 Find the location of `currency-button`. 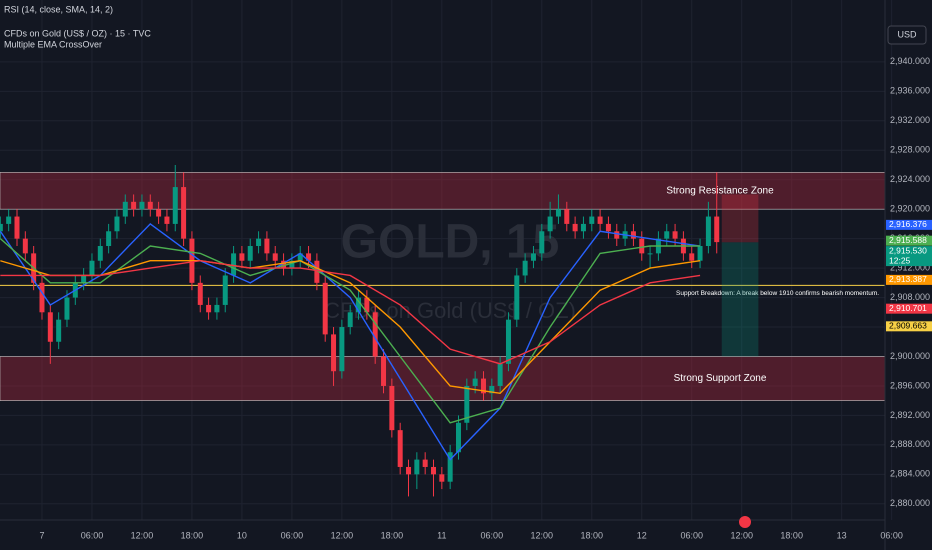

currency-button is located at coordinates (907, 35).